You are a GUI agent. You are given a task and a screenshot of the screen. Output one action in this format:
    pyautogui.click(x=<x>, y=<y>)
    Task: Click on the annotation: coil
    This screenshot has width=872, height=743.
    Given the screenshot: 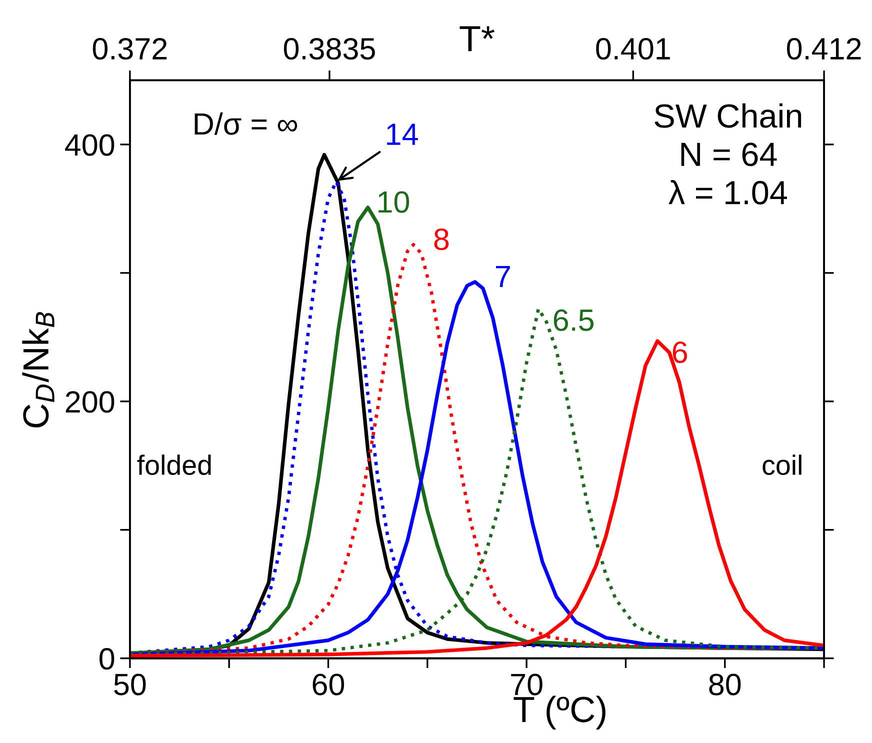 What is the action you would take?
    pyautogui.click(x=782, y=464)
    